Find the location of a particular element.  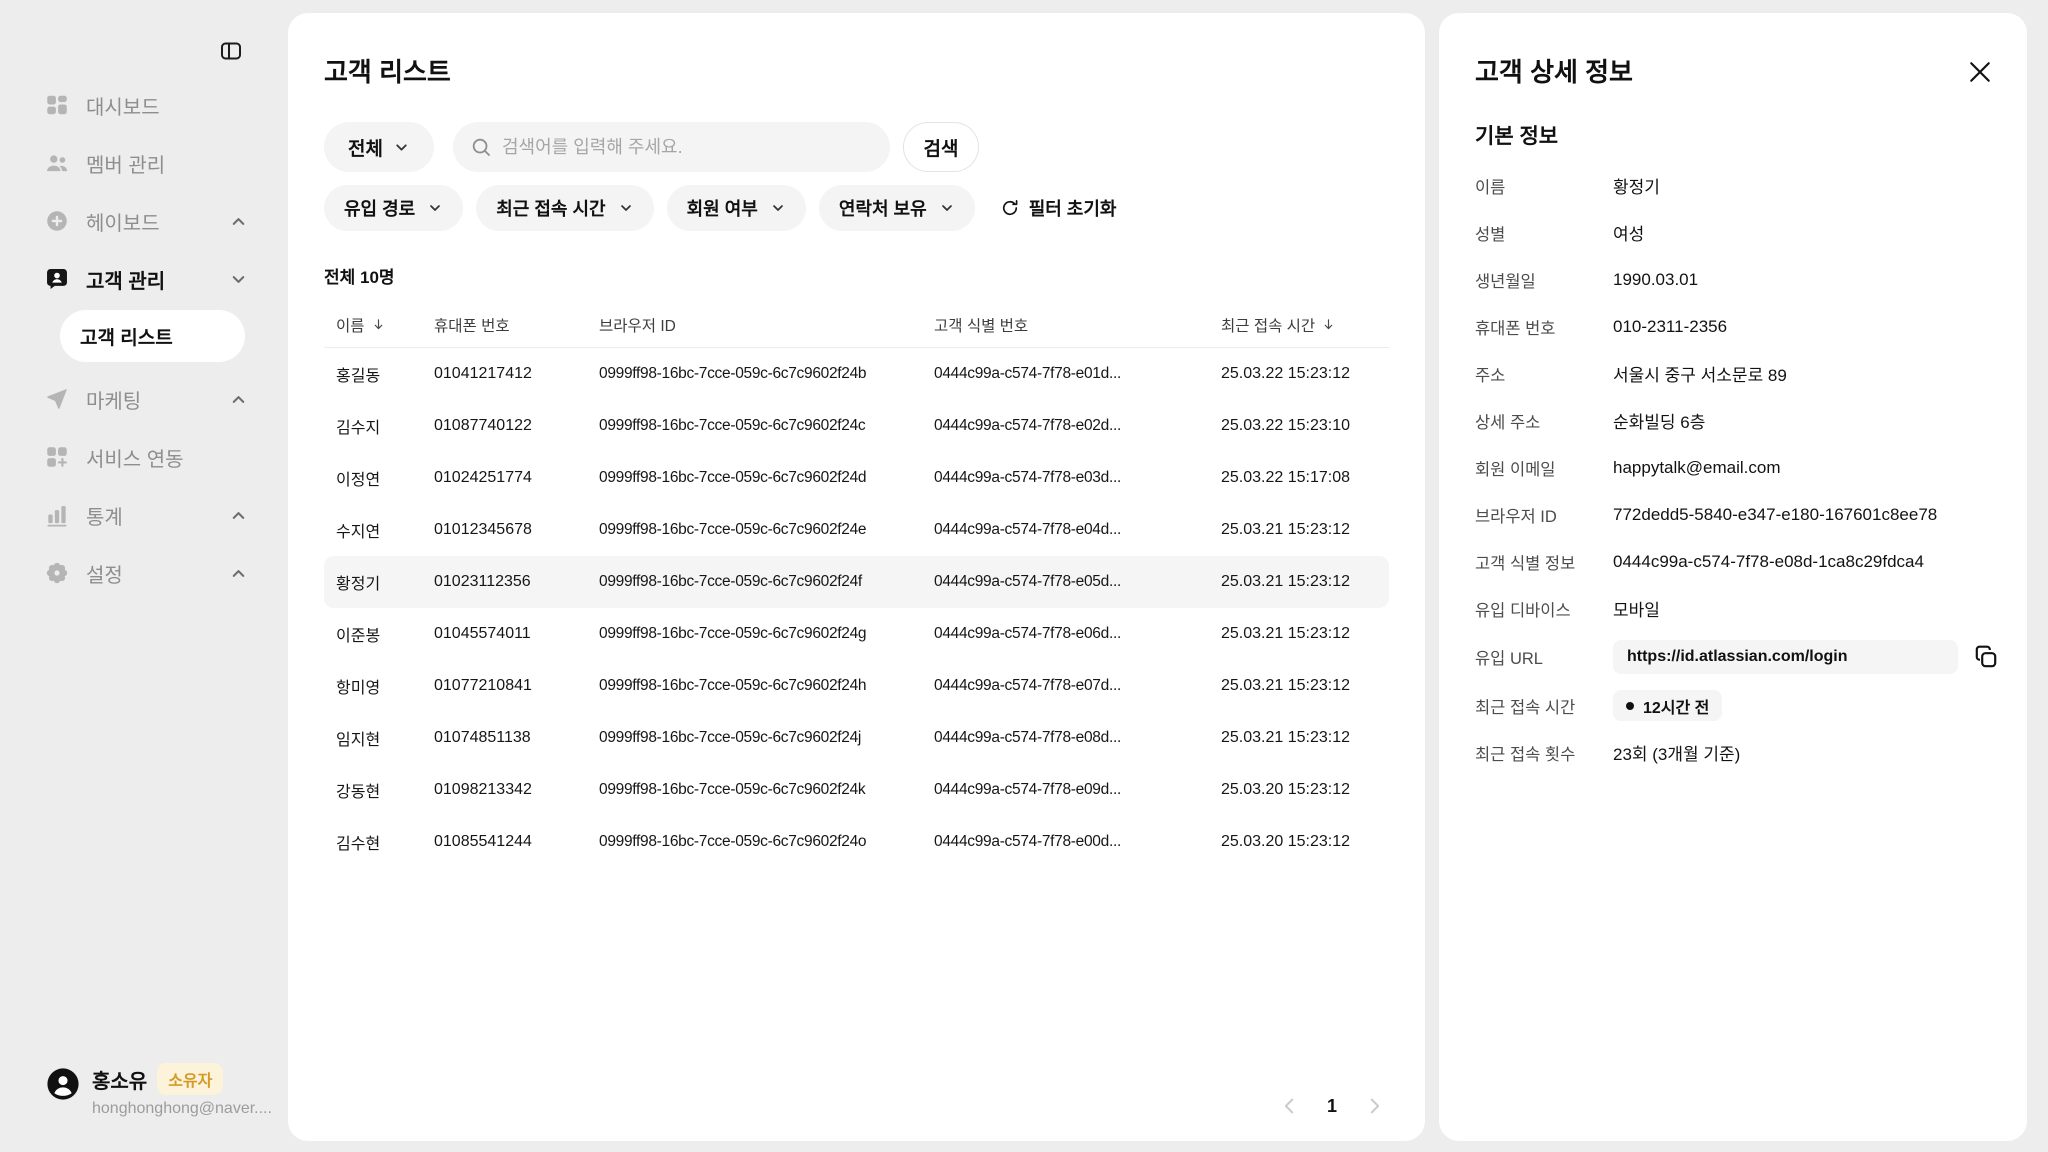

copy-icon is located at coordinates (1986, 657).